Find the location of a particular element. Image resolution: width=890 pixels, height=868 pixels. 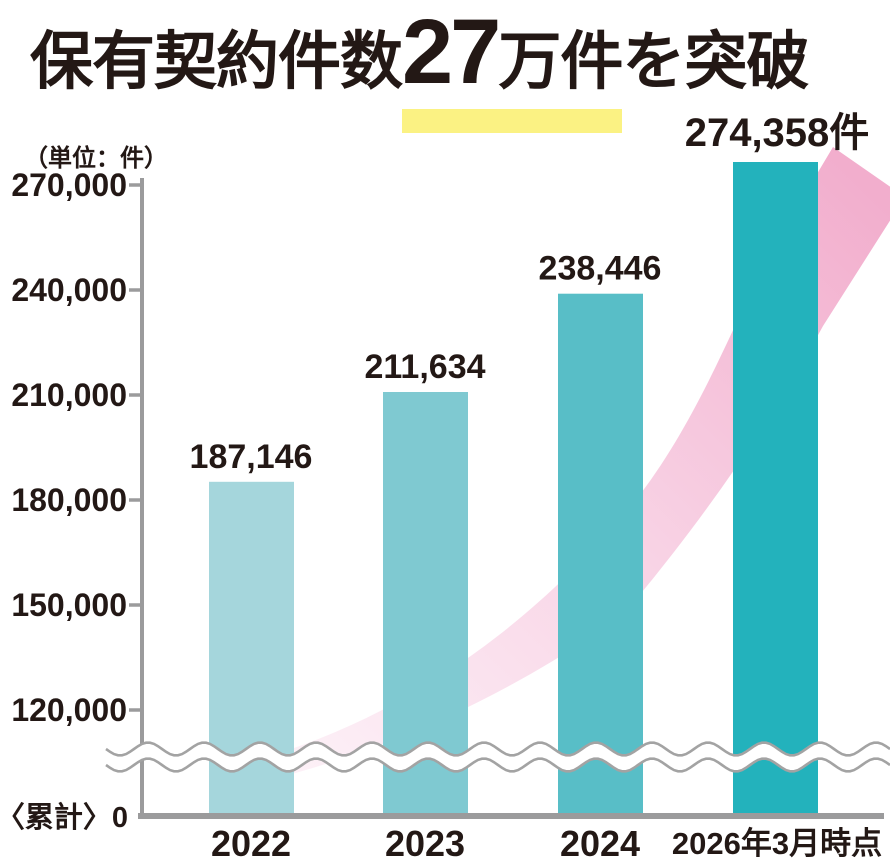

axis-break is located at coordinates (497, 757).